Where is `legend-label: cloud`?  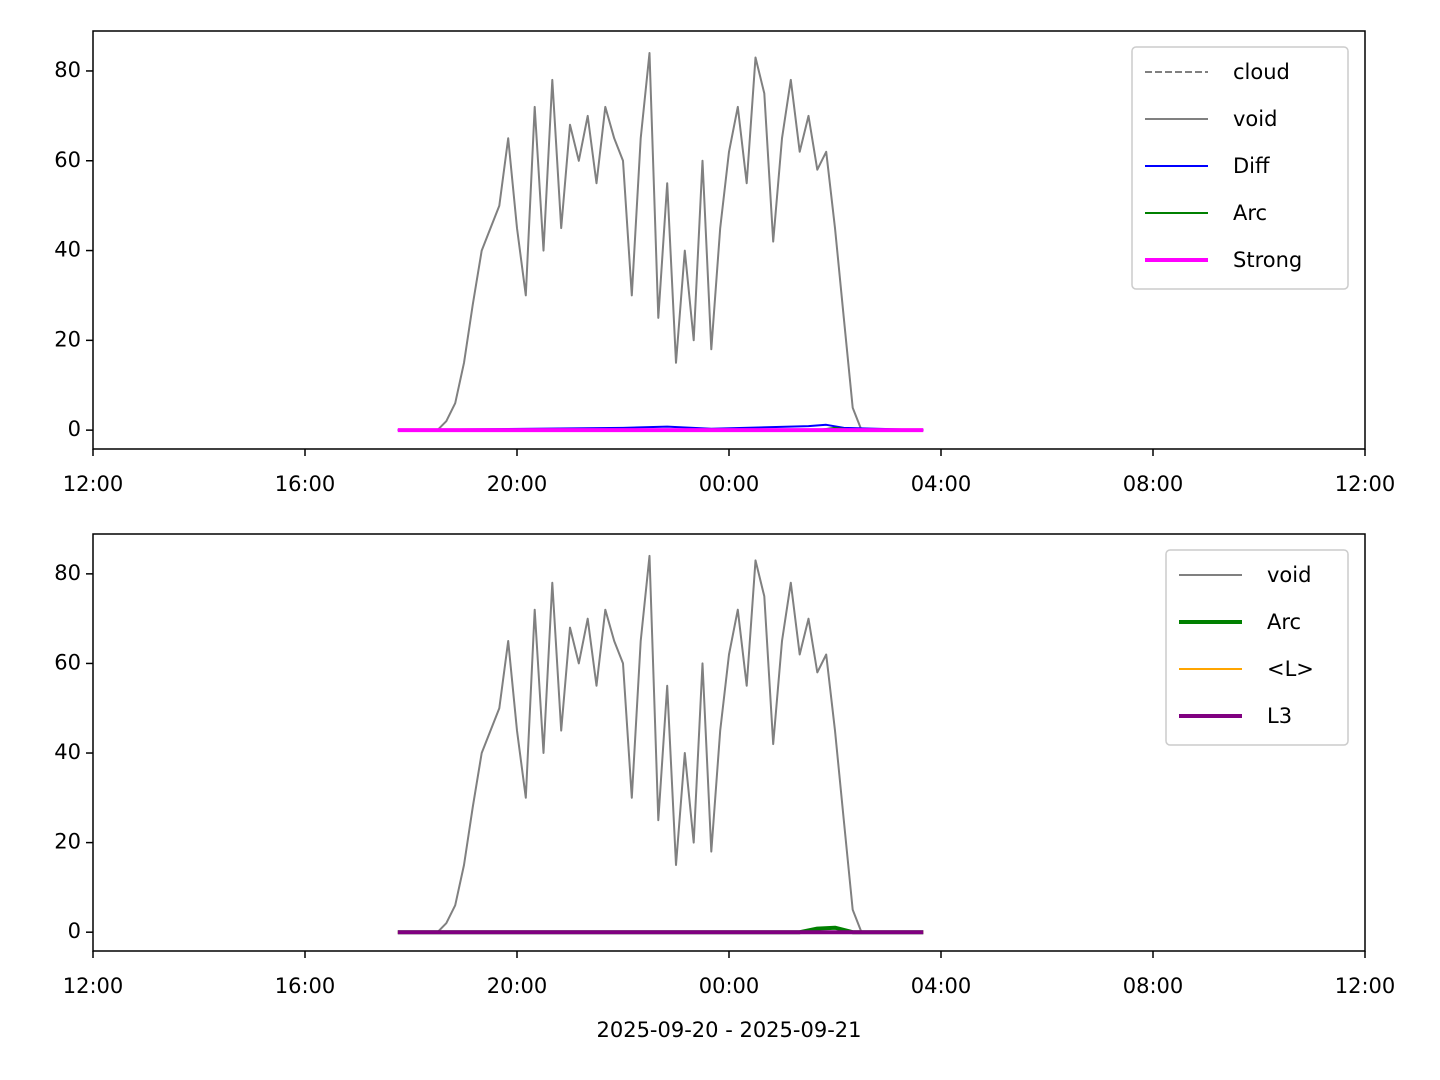 legend-label: cloud is located at coordinates (1261, 72).